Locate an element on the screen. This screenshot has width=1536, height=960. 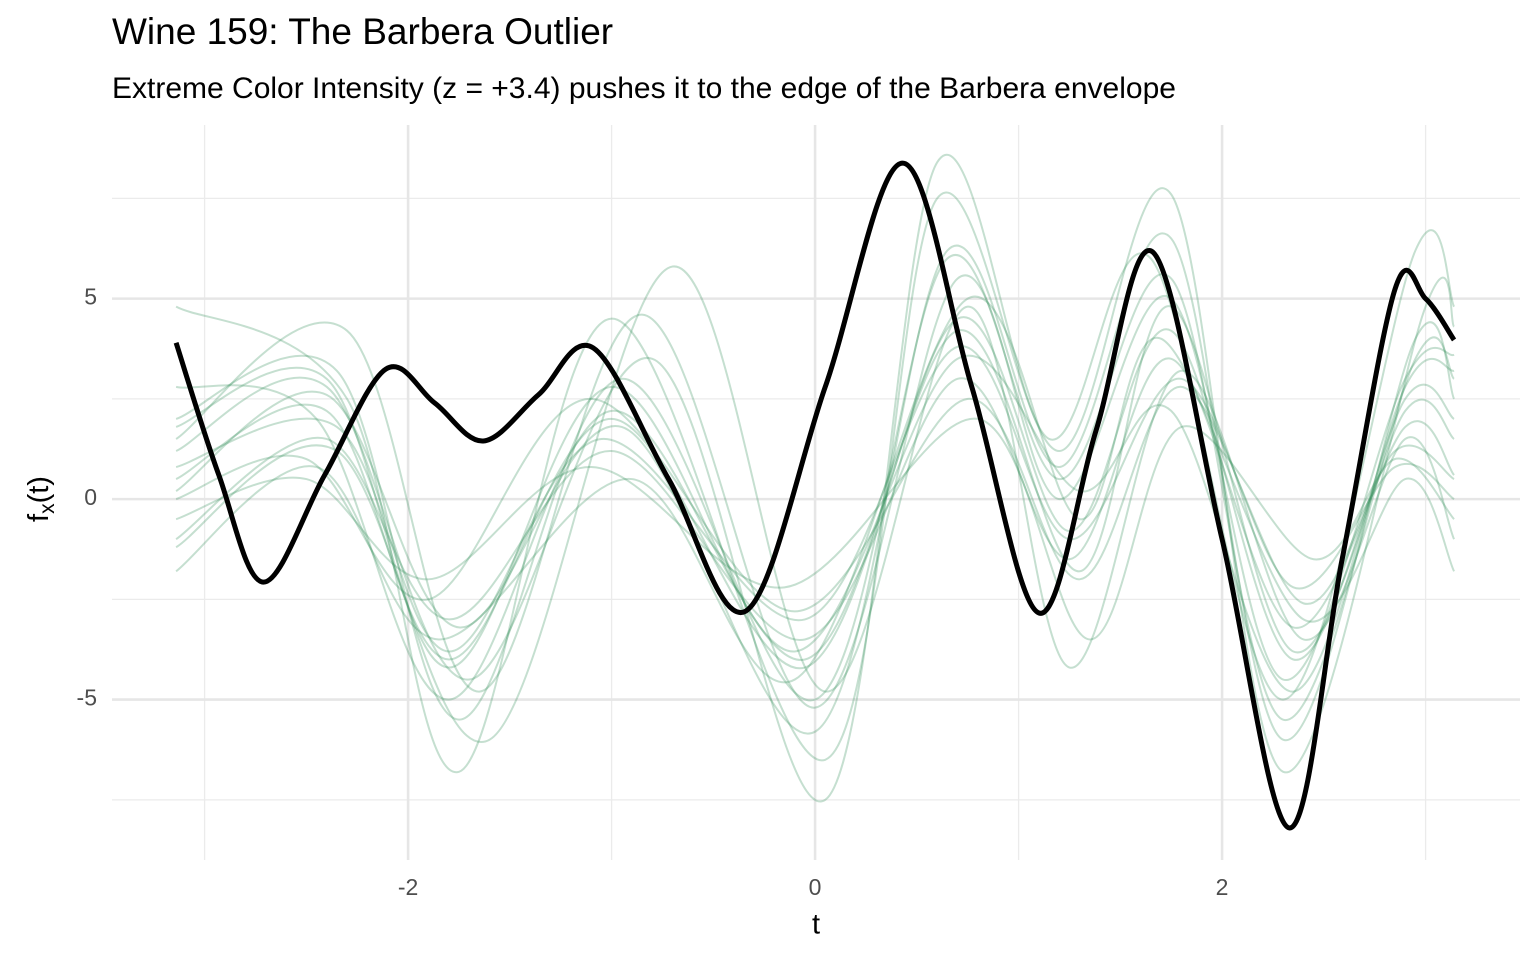
y-axis-title: fx(t) is located at coordinates (41, 499).